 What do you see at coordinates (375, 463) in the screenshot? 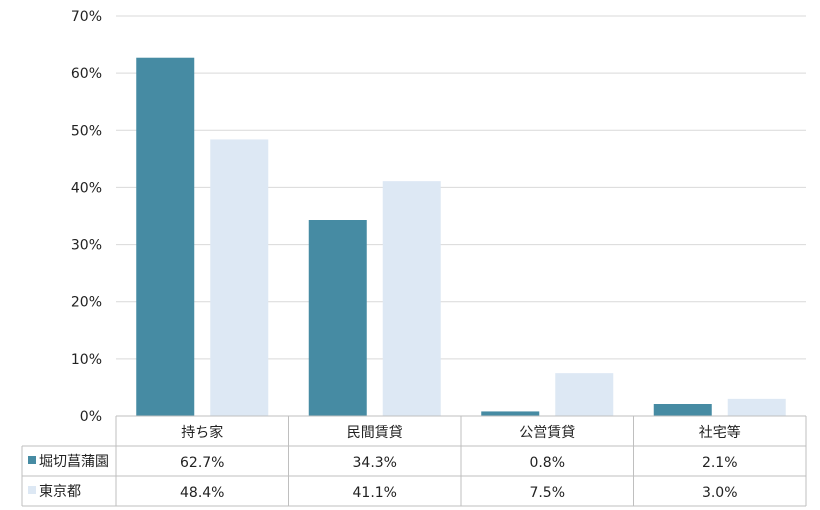
I see `data-label: 34.3%` at bounding box center [375, 463].